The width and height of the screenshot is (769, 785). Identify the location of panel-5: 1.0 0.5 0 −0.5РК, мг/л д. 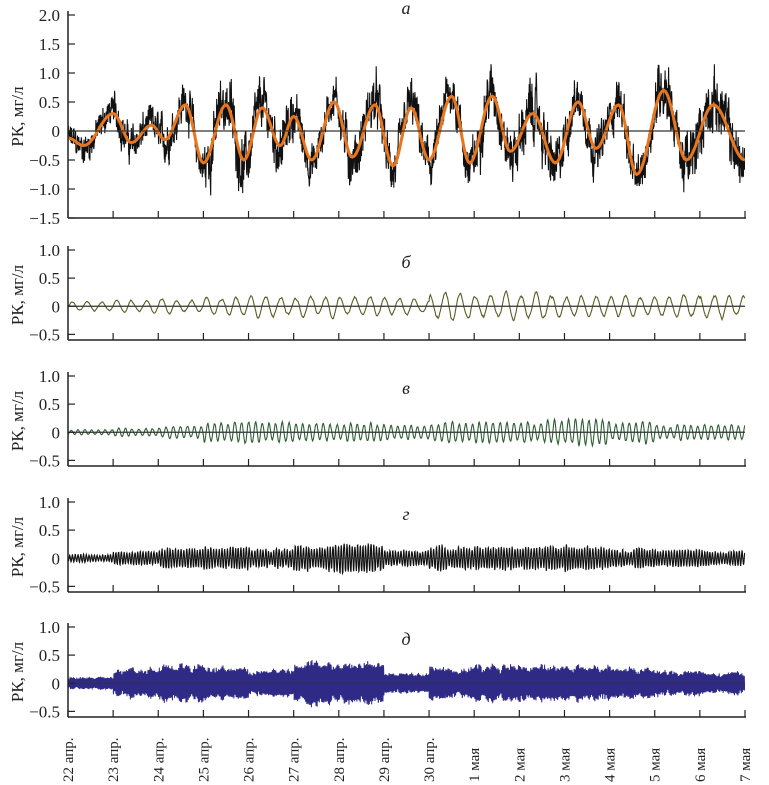
(377, 669).